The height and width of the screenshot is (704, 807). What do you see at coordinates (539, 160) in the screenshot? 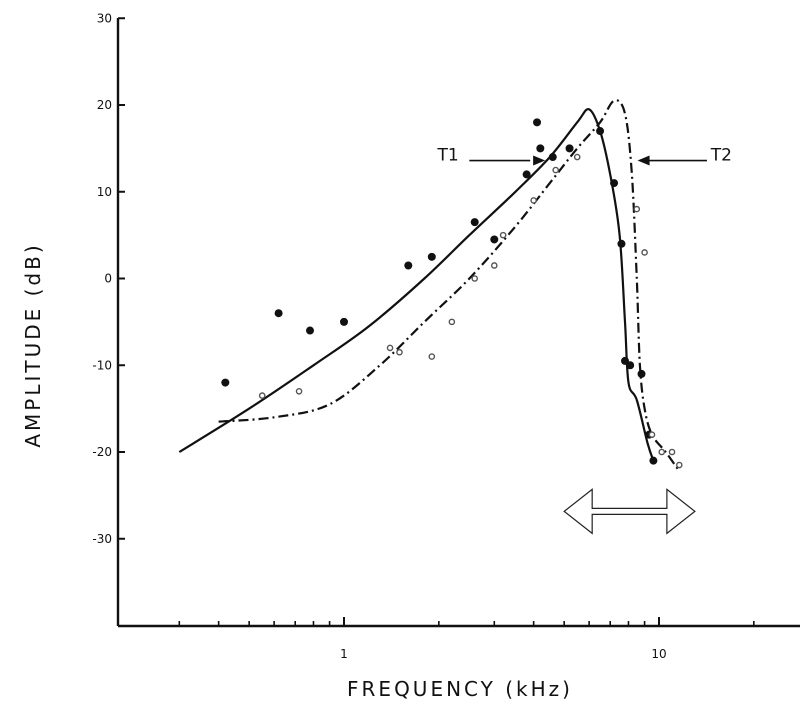
I see `t1-arrow-head` at bounding box center [539, 160].